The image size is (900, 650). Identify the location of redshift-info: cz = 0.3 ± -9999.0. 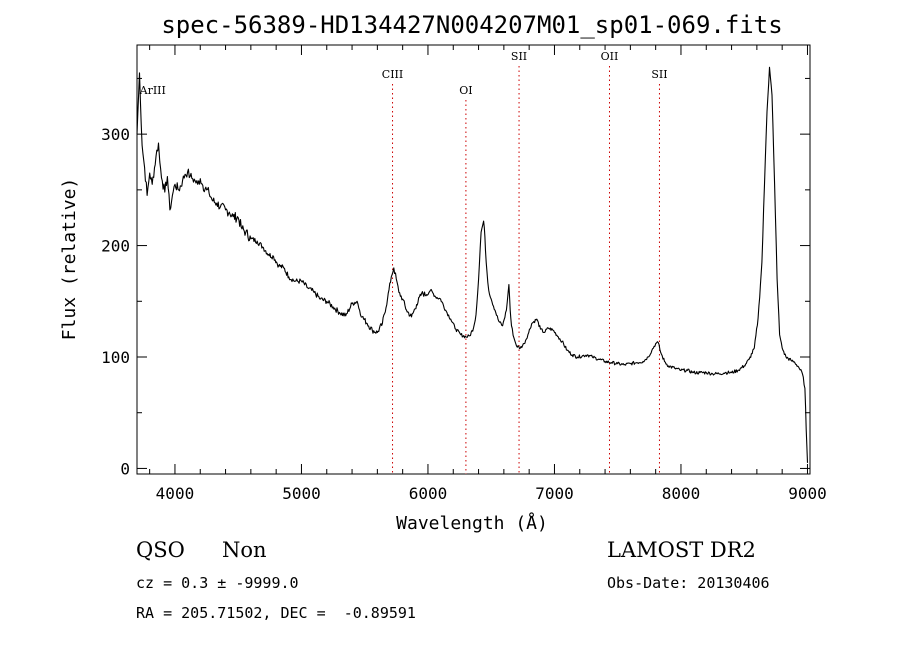
(217, 583).